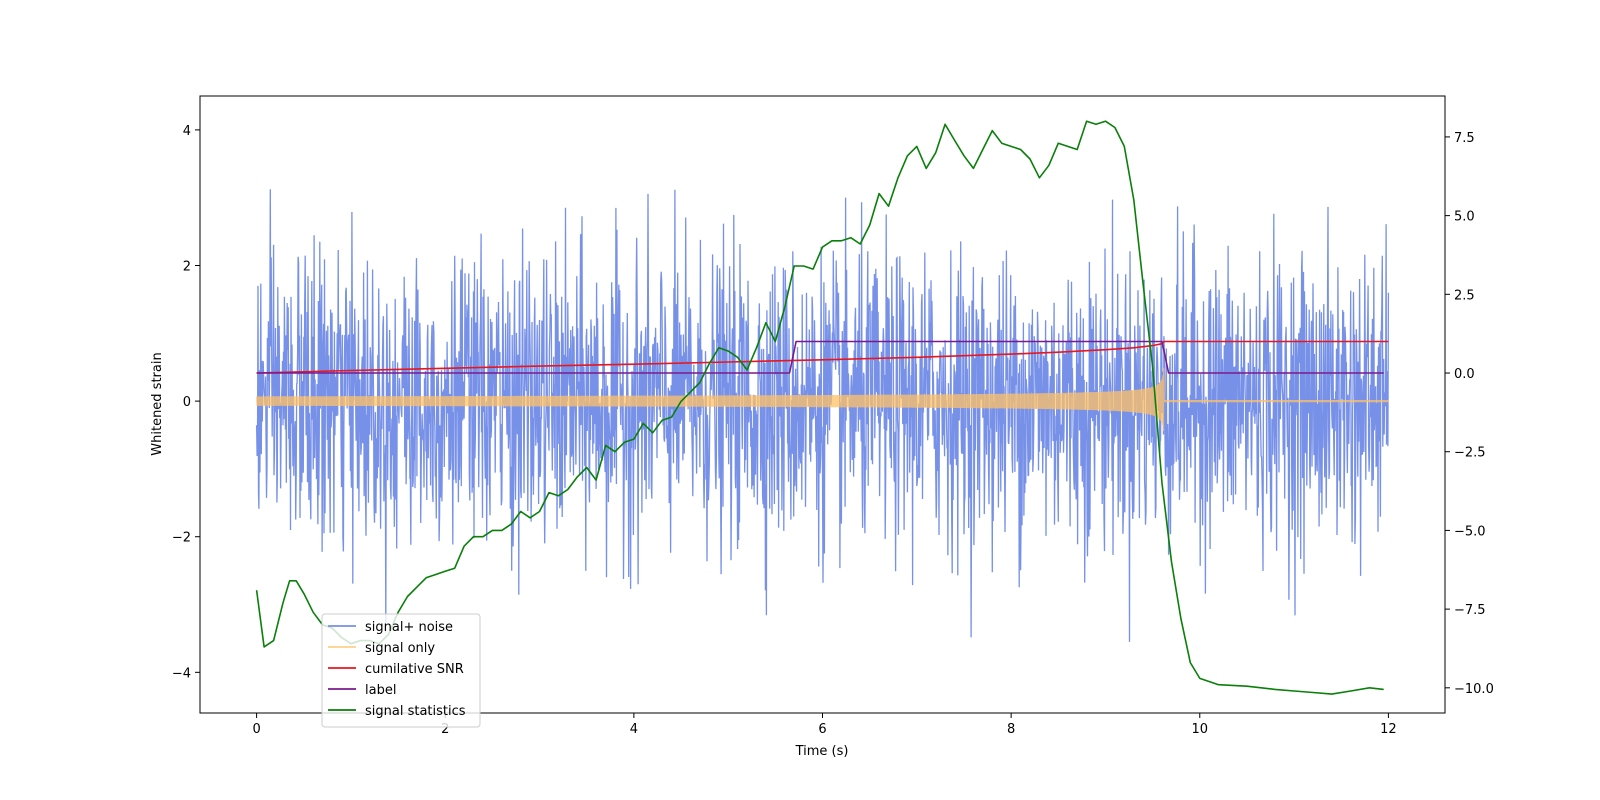 The height and width of the screenshot is (800, 1600). I want to click on y2-tick-label: −5.0, so click(1470, 531).